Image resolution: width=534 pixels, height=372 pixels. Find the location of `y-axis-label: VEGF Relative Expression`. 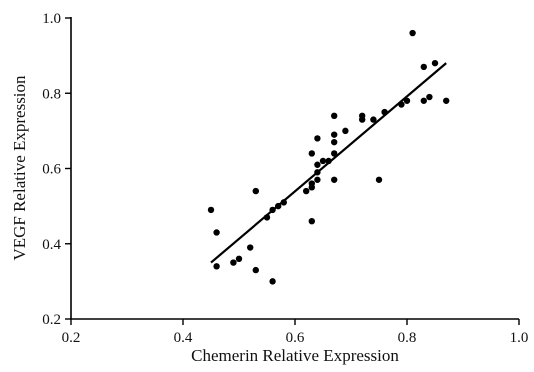

y-axis-label: VEGF Relative Expression is located at coordinates (19, 168).